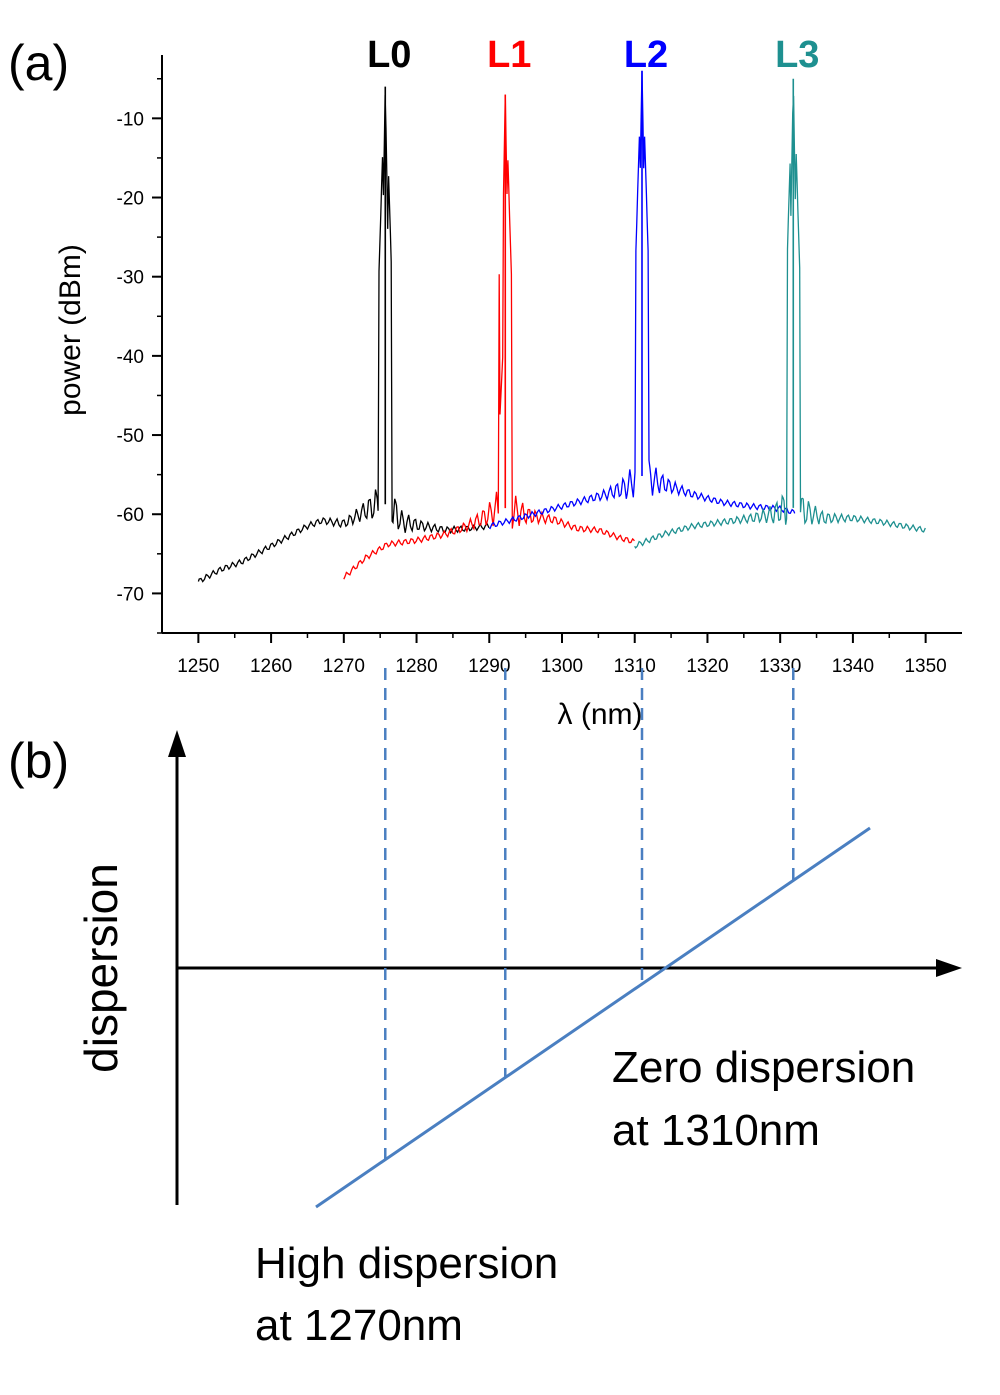  What do you see at coordinates (177, 743) in the screenshot?
I see `dispersion-axis-arrow` at bounding box center [177, 743].